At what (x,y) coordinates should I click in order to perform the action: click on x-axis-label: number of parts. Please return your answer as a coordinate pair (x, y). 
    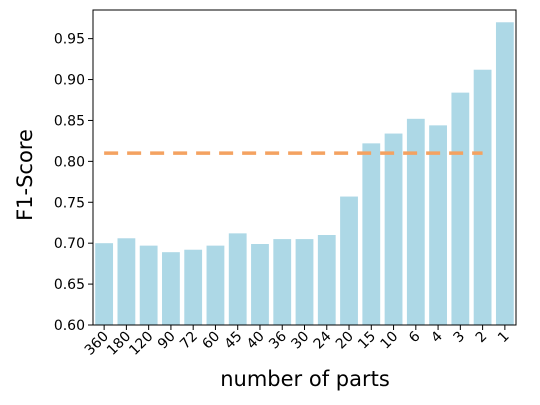
    Looking at the image, I should click on (305, 379).